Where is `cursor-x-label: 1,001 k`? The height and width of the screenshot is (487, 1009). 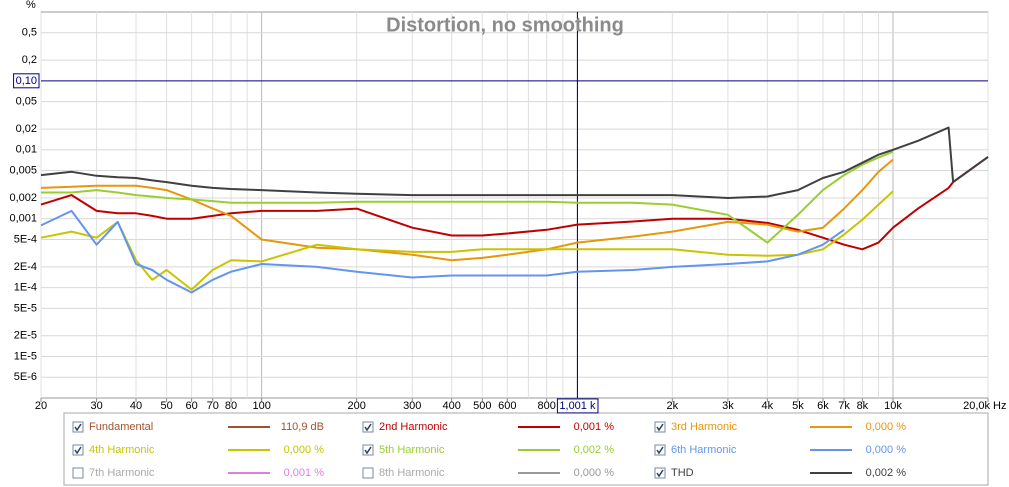
cursor-x-label: 1,001 k is located at coordinates (577, 406).